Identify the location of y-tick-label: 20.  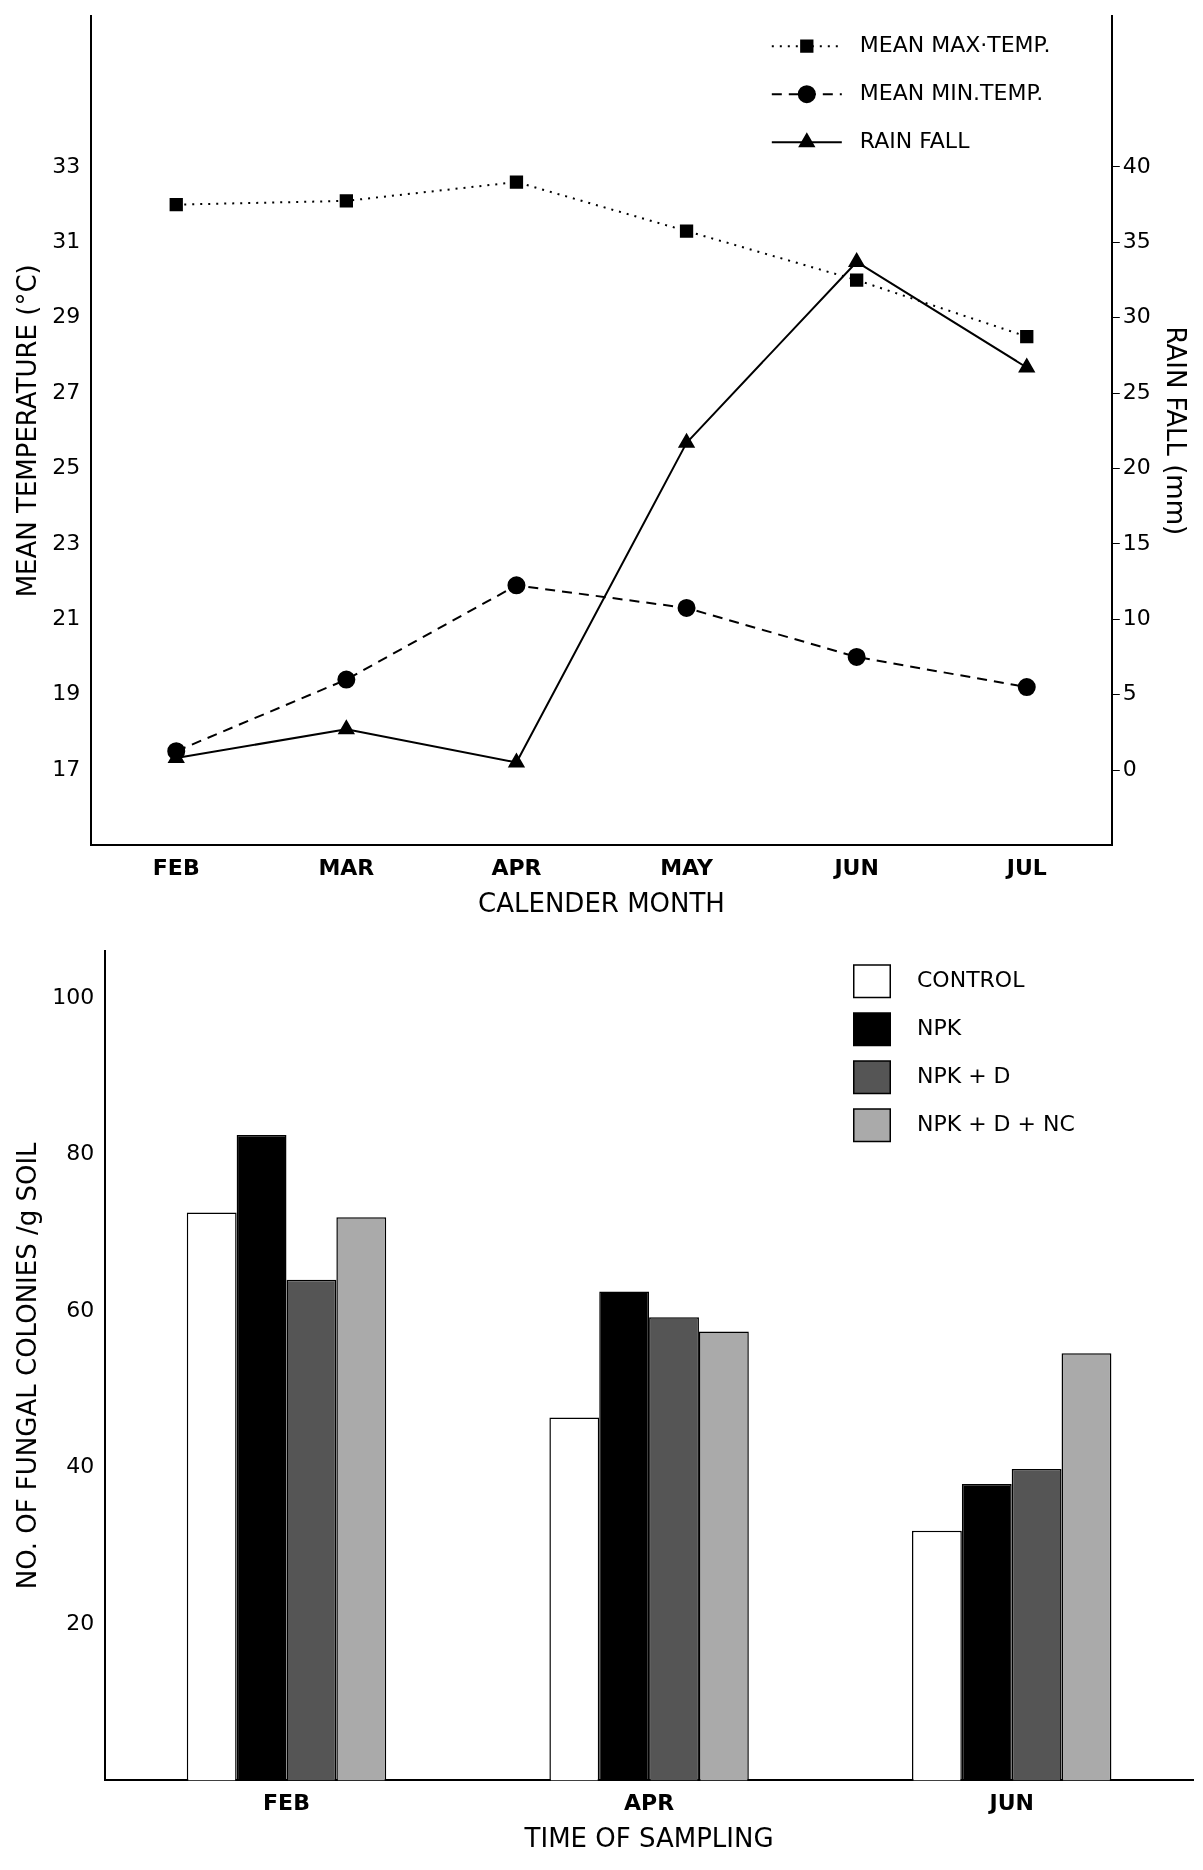
(80, 1622).